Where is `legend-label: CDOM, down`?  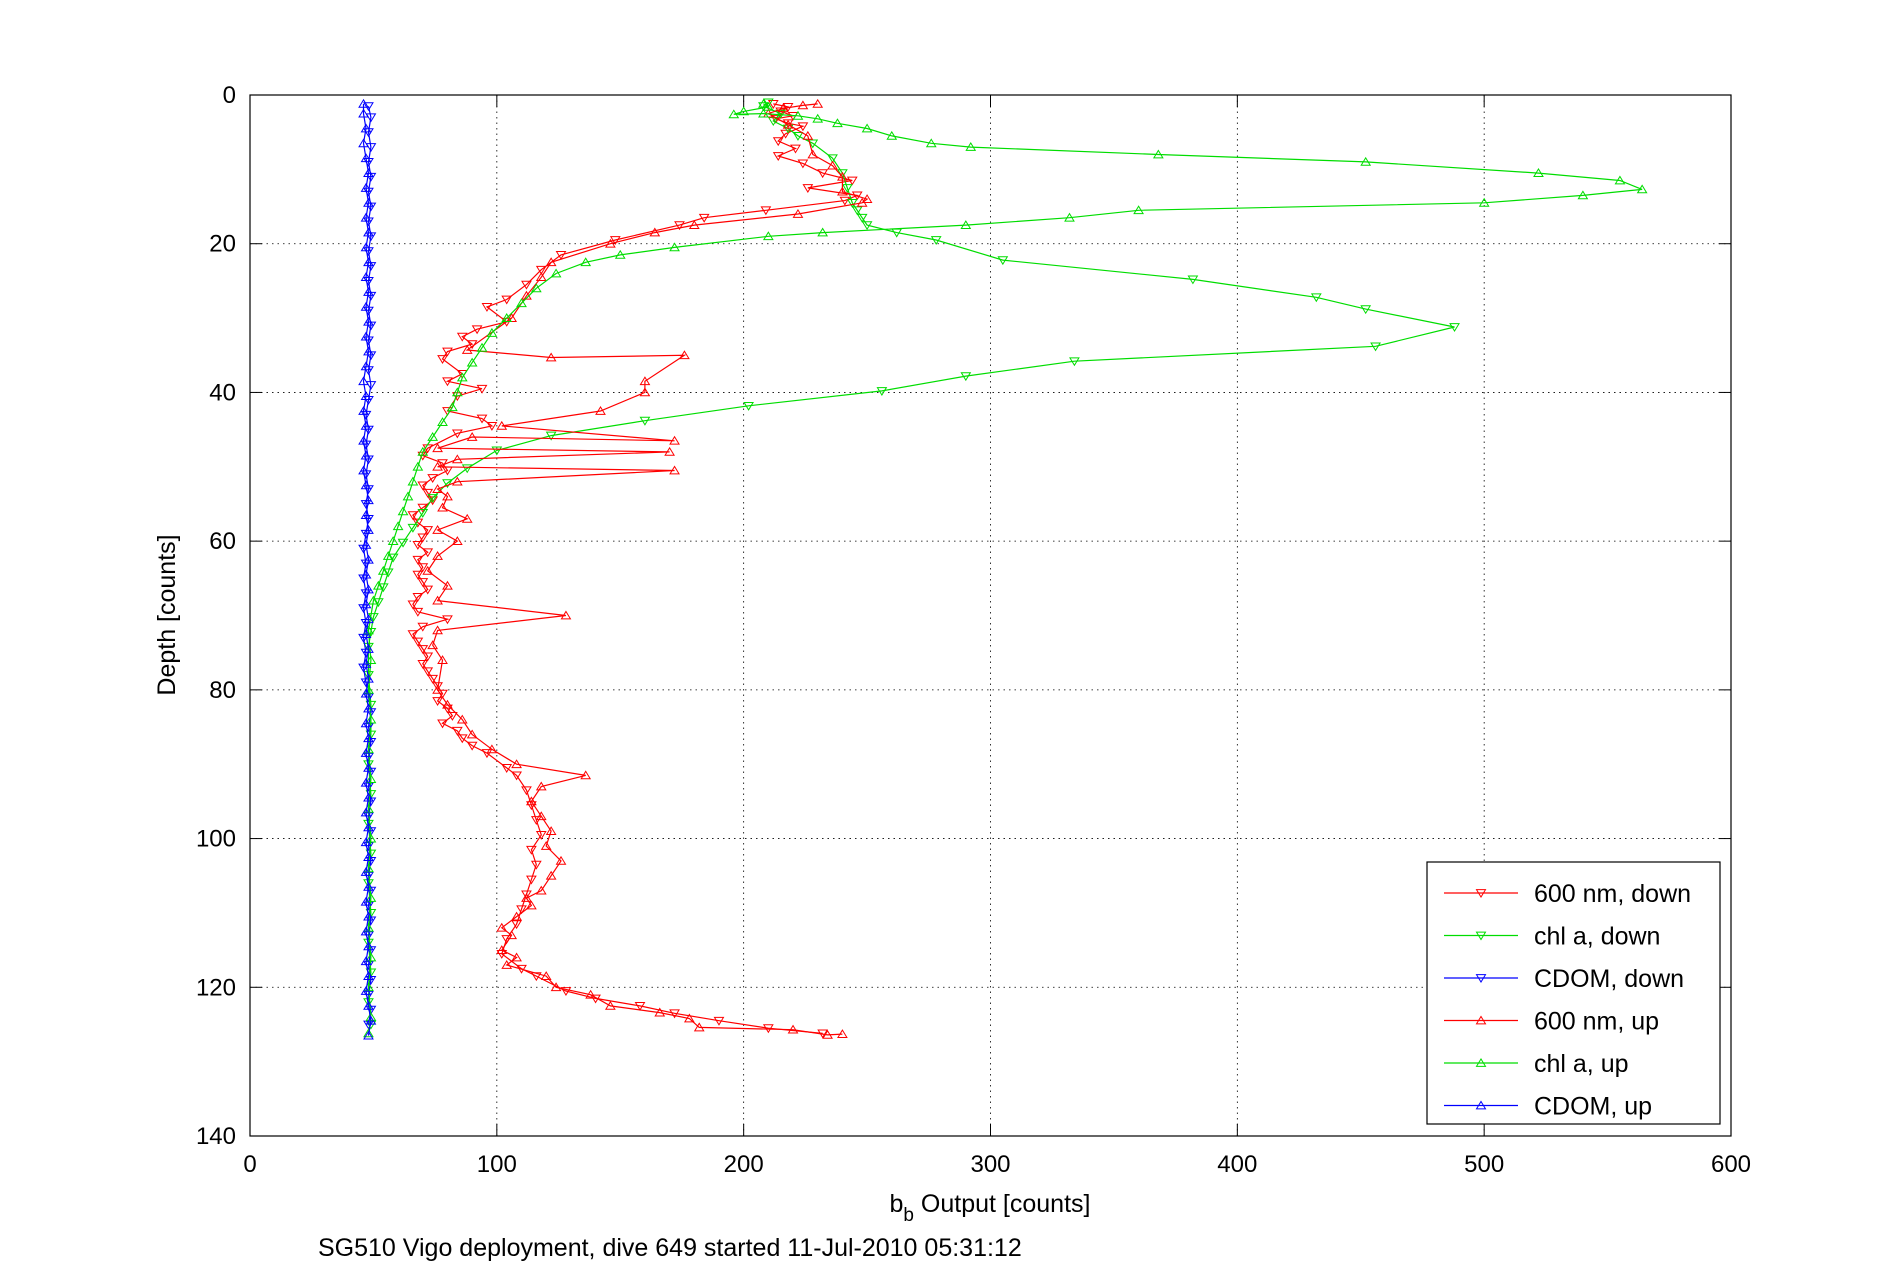
legend-label: CDOM, down is located at coordinates (1609, 979).